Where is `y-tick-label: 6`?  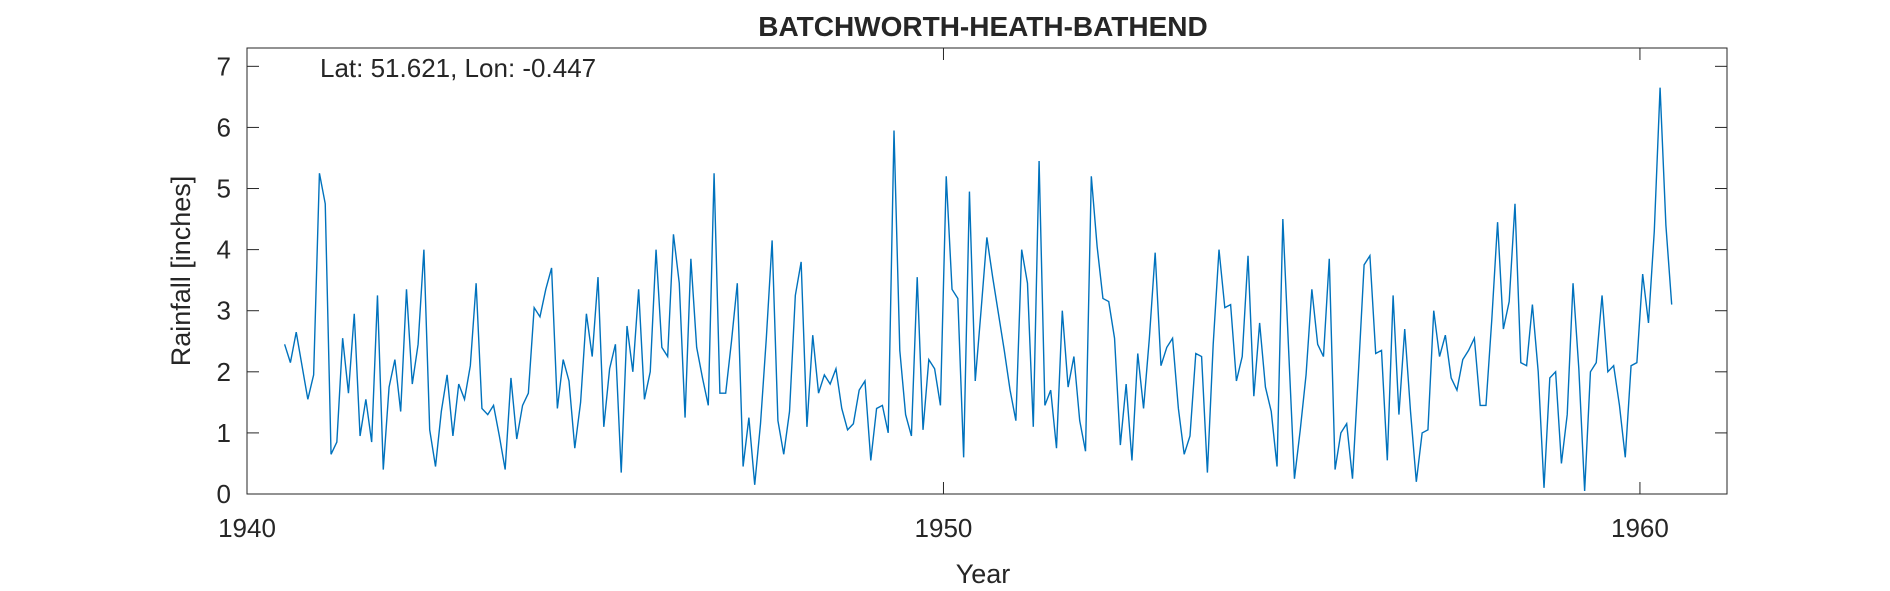 y-tick-label: 6 is located at coordinates (224, 127).